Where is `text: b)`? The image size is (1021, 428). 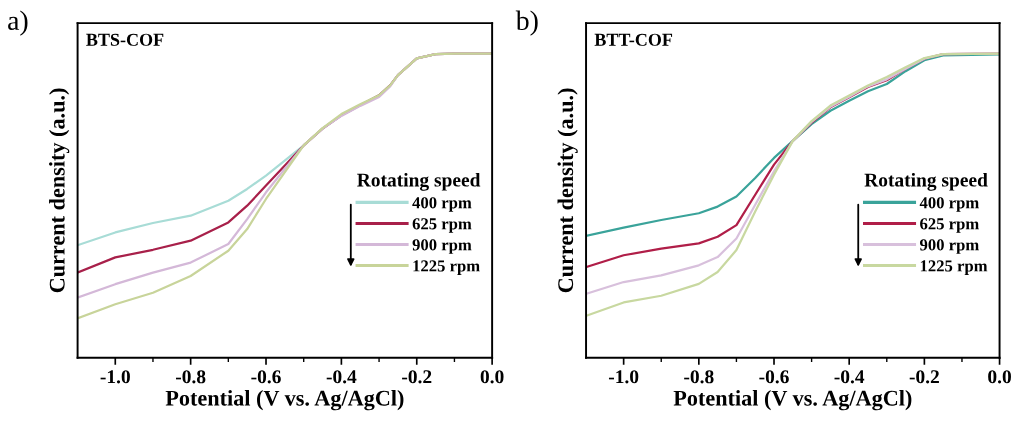 text: b) is located at coordinates (526, 23).